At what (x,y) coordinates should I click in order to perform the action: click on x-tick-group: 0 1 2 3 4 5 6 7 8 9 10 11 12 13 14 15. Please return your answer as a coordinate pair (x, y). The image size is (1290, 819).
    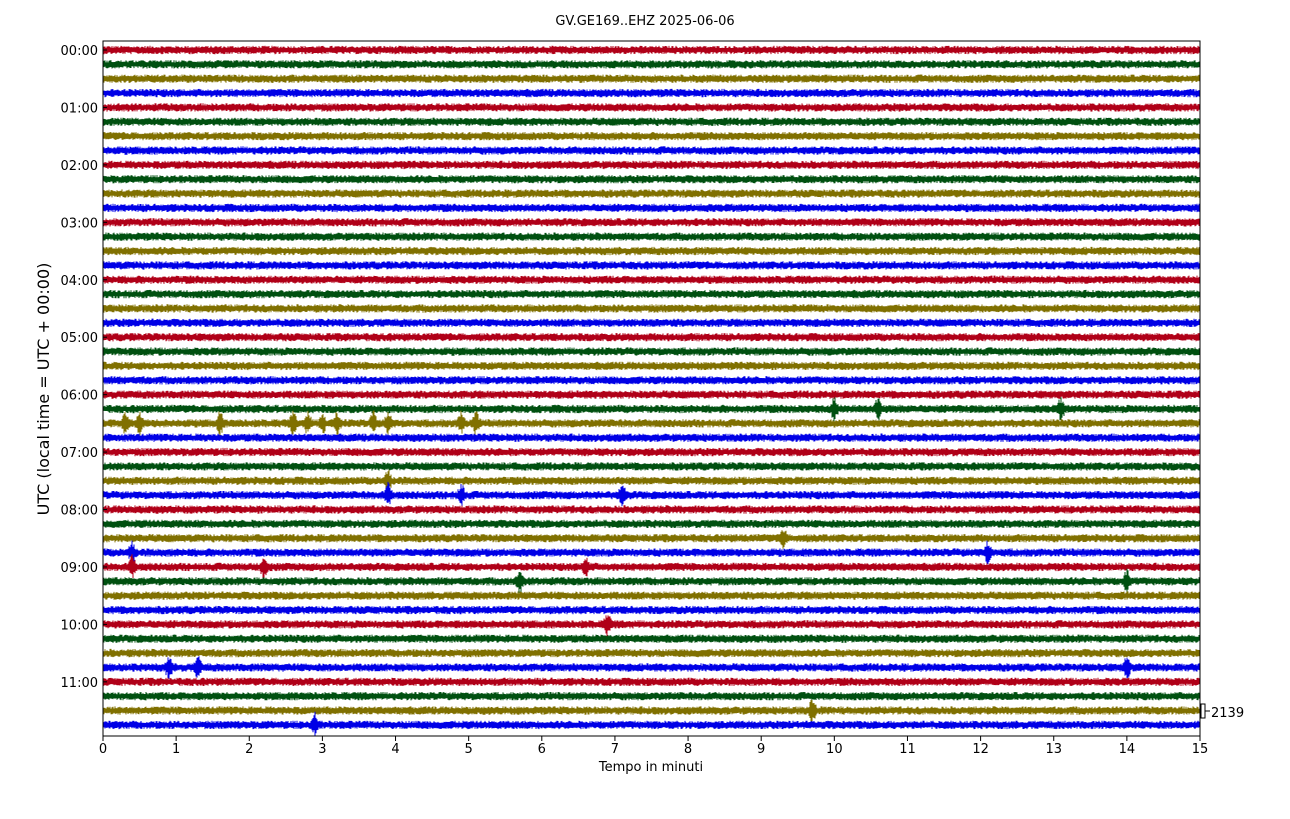
    Looking at the image, I should click on (653, 746).